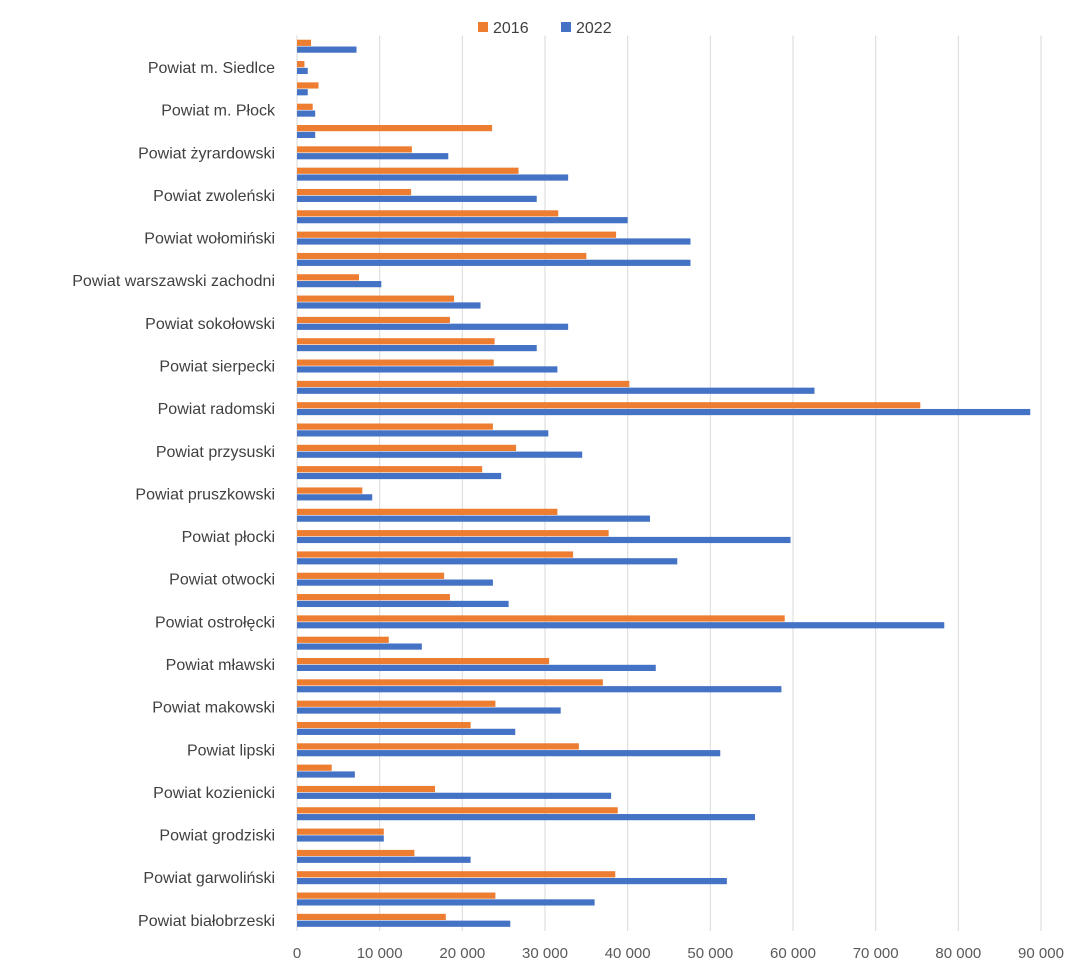  What do you see at coordinates (222, 580) in the screenshot?
I see `category-label: Powiat otwocki` at bounding box center [222, 580].